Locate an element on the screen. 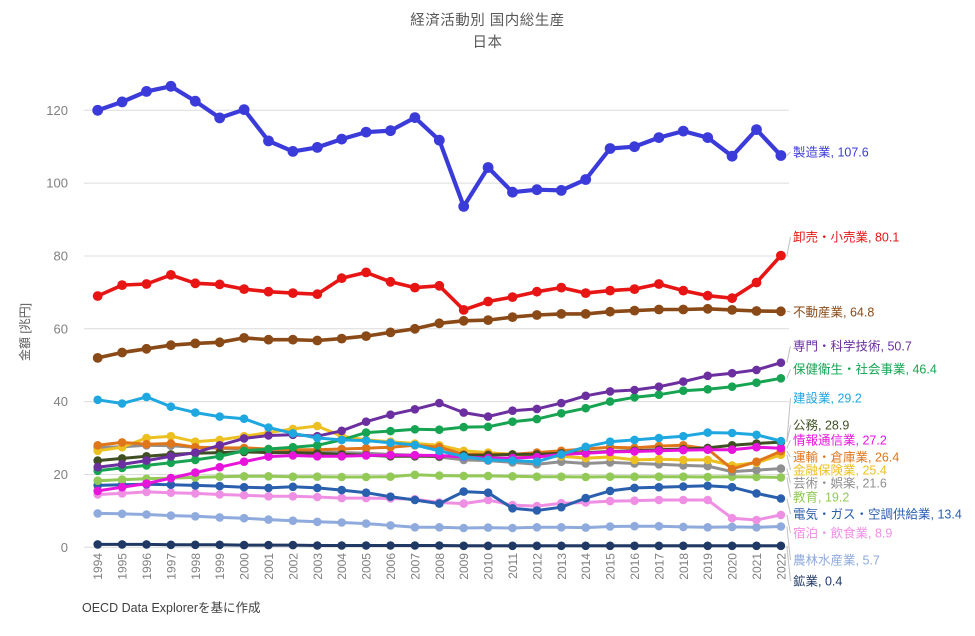  marker-real-estate-2015 is located at coordinates (610, 311).